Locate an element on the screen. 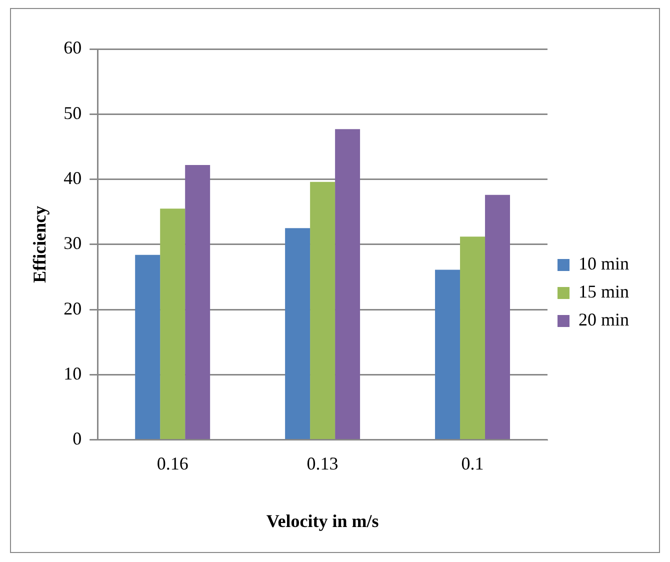 This screenshot has width=670, height=562. y-tick-label: 0 is located at coordinates (77, 438).